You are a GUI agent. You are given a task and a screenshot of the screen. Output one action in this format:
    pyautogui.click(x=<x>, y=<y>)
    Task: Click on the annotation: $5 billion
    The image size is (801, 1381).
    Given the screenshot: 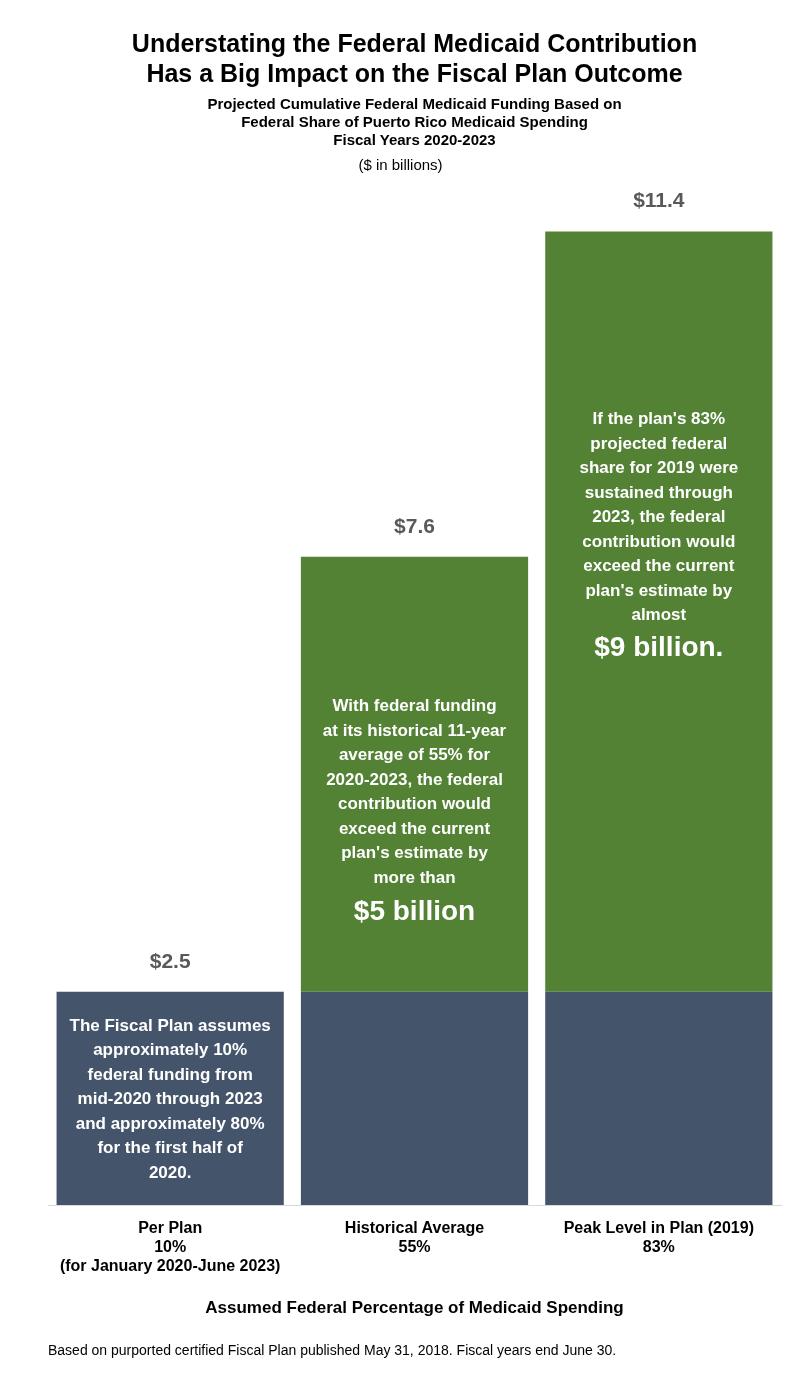 What is the action you would take?
    pyautogui.click(x=414, y=910)
    